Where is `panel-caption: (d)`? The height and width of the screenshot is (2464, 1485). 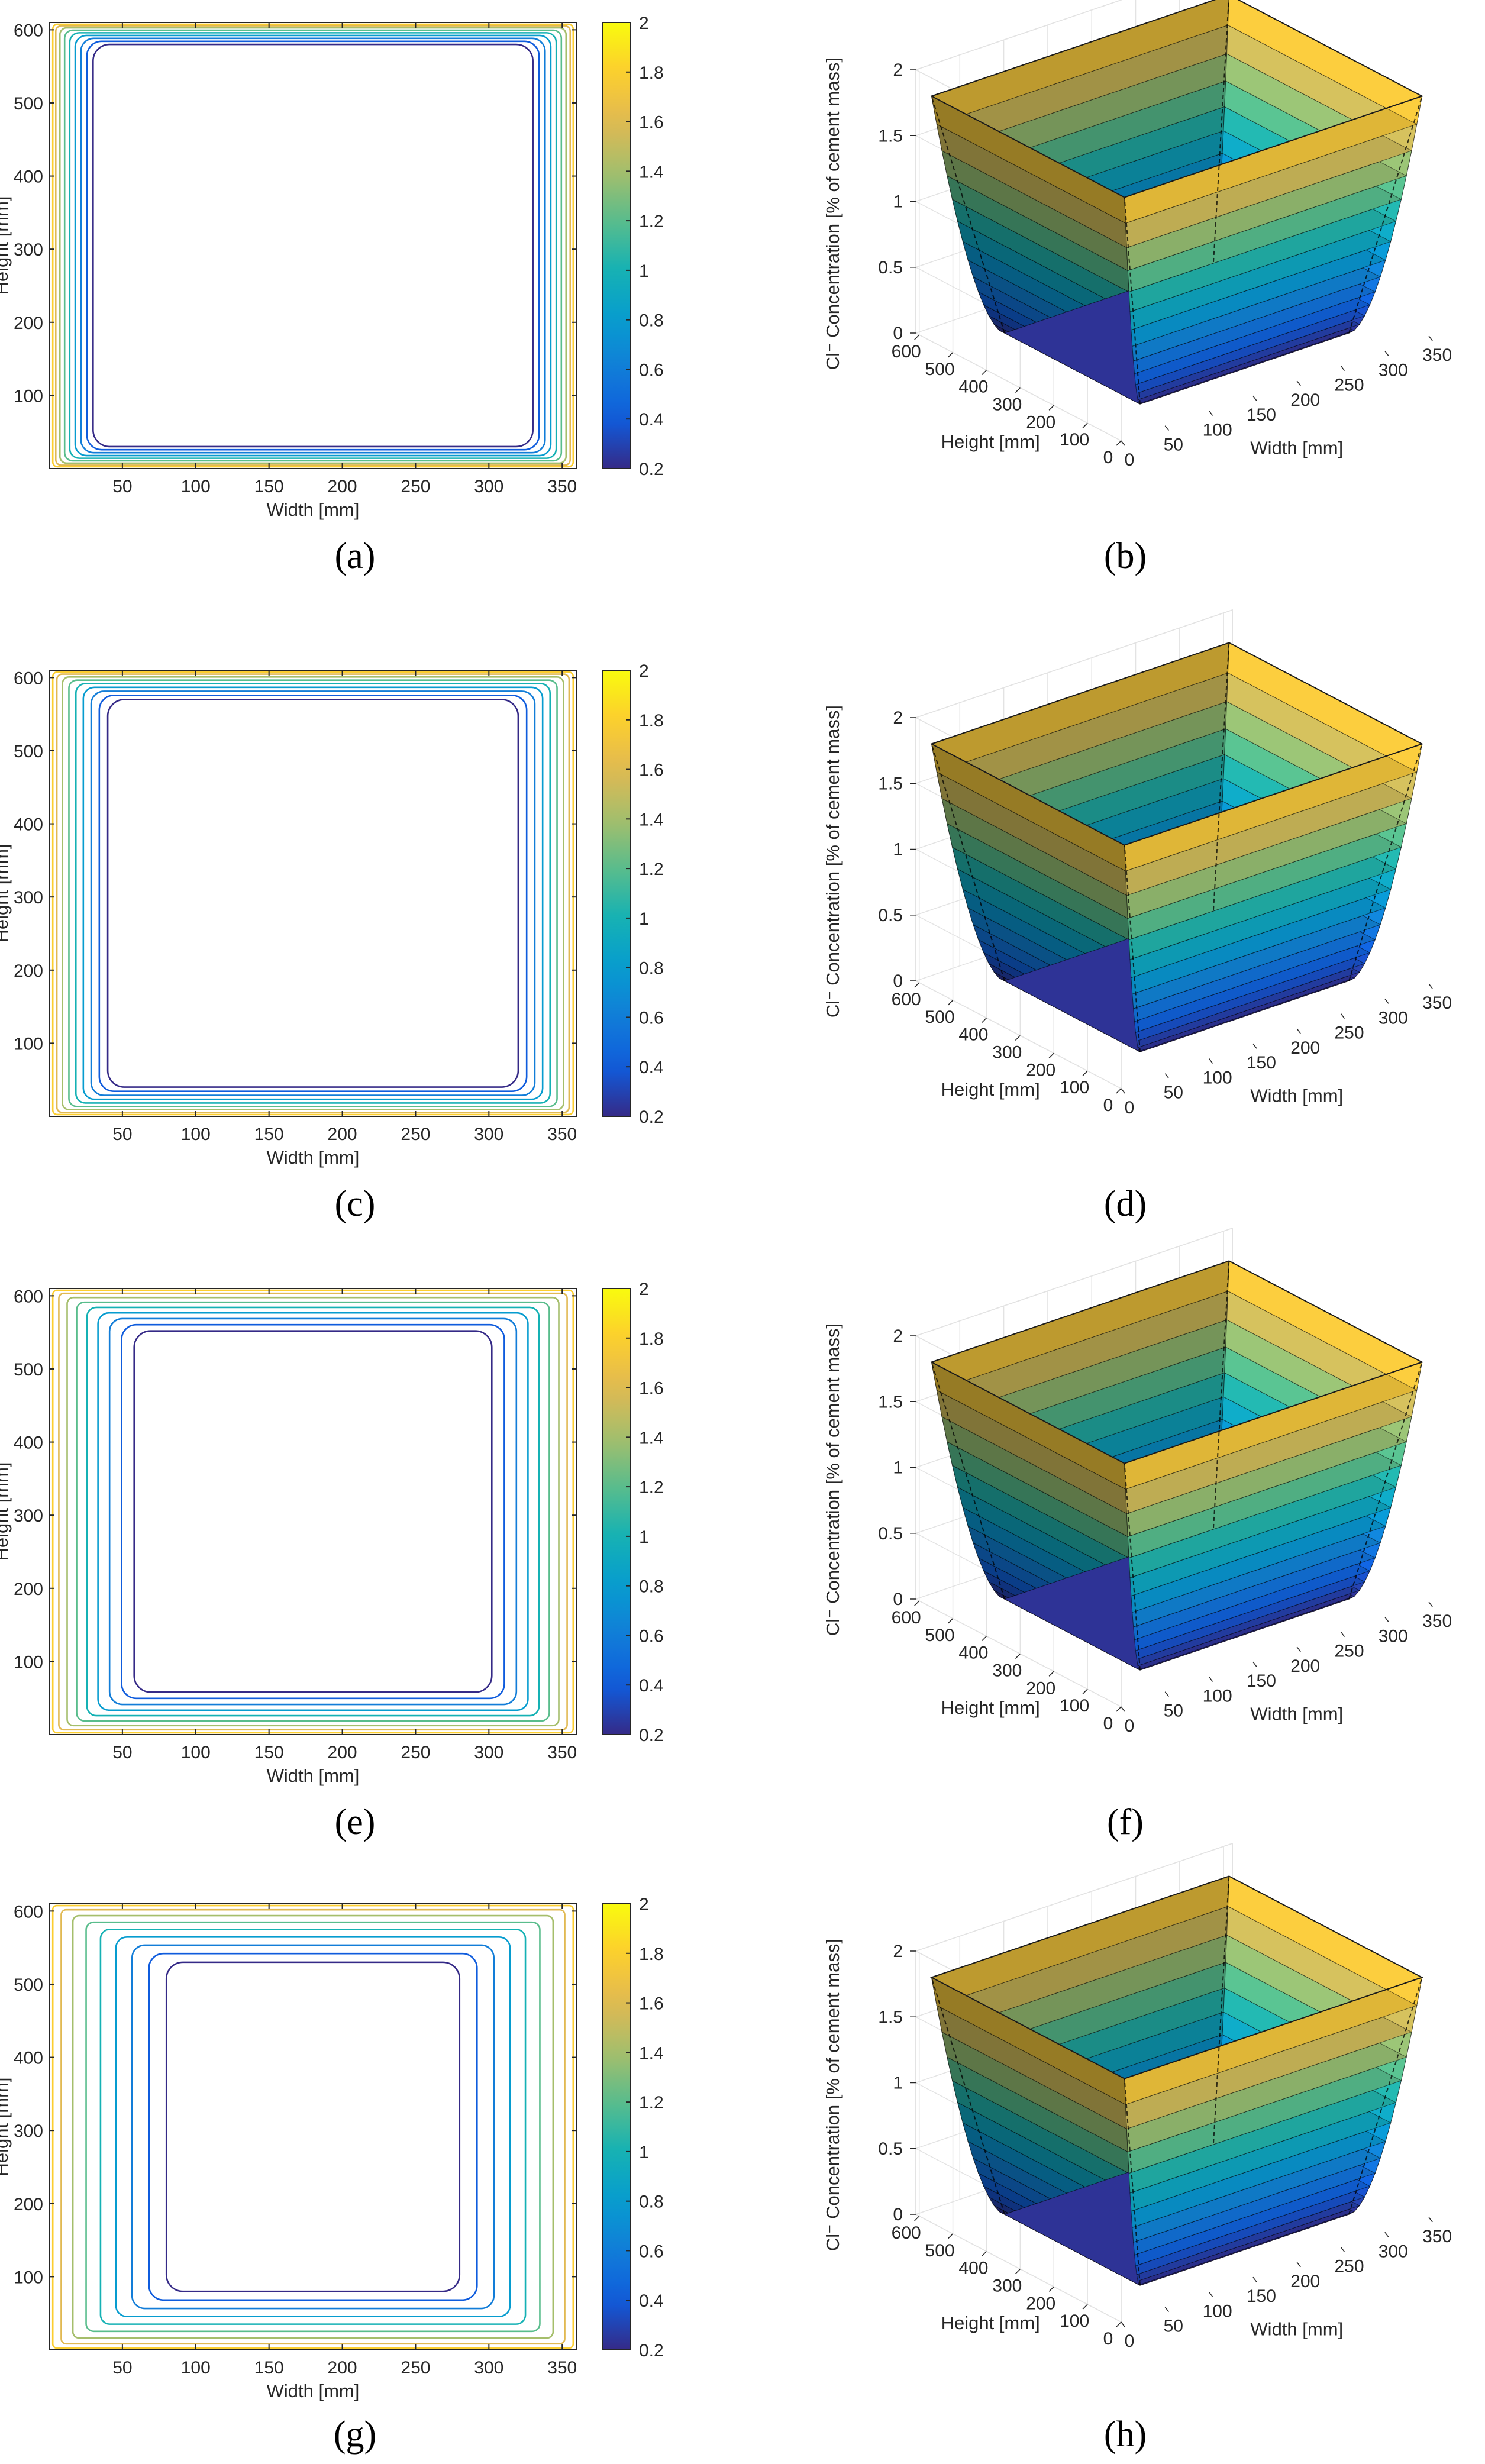
panel-caption: (d) is located at coordinates (1126, 1204).